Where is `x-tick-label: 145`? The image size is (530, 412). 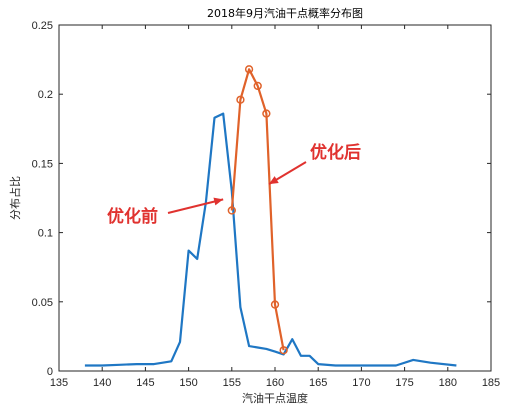 x-tick-label: 145 is located at coordinates (145, 383).